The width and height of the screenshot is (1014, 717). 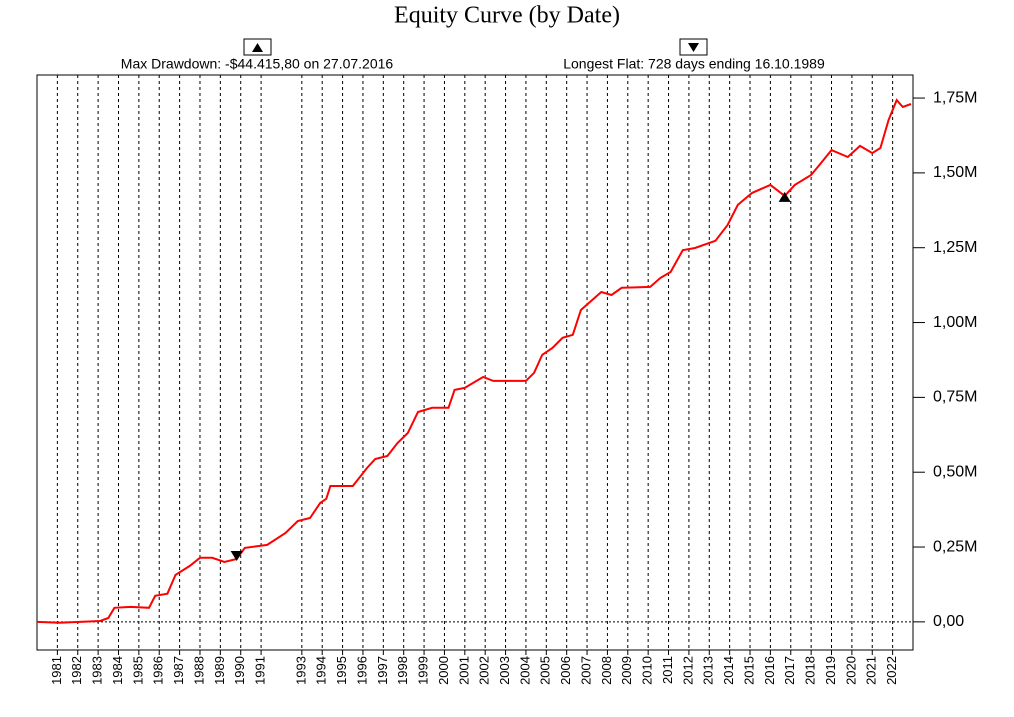 I want to click on x-tick-label: 1997, so click(x=382, y=670).